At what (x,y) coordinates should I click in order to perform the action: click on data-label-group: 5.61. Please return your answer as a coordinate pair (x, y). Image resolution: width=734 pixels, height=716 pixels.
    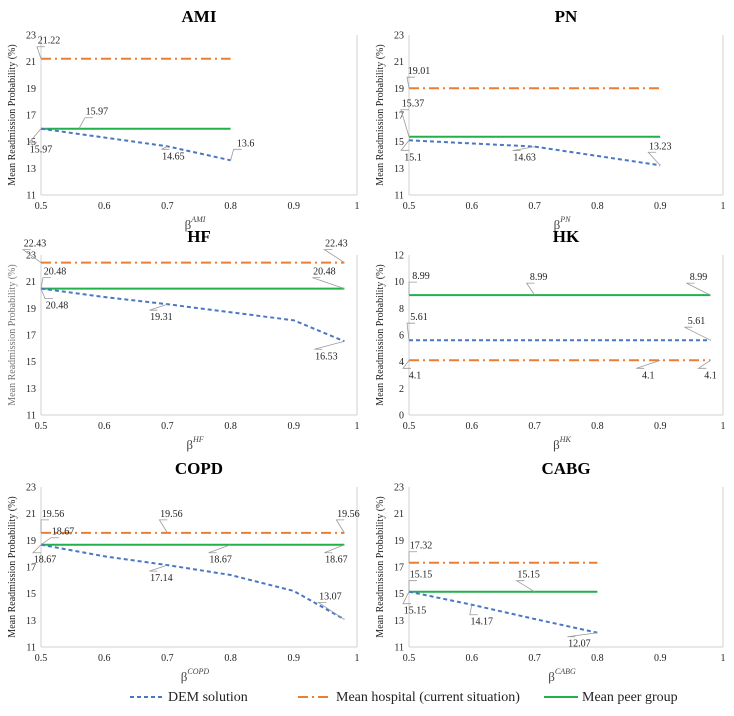
    Looking at the image, I should click on (697, 328).